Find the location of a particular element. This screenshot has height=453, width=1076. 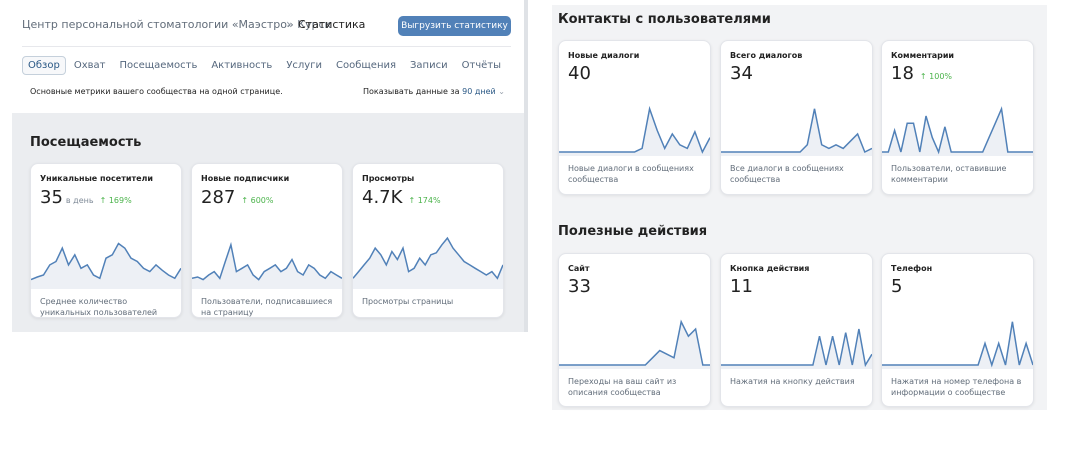

card-caption: Пользователи, подписавшиеся на страницу is located at coordinates (267, 305).